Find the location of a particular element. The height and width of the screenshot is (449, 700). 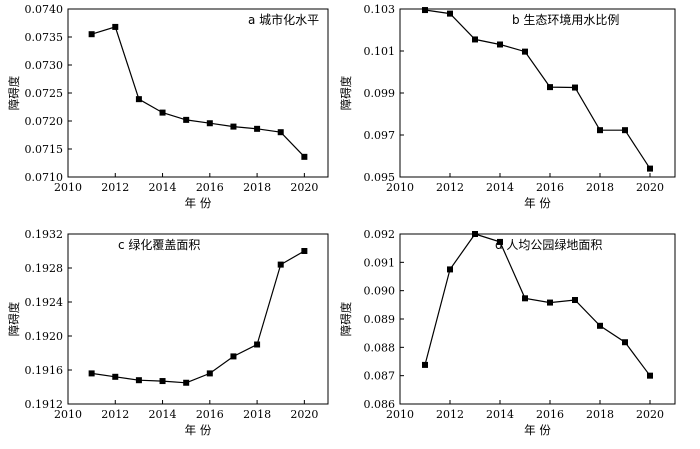

data-point-d-2017 is located at coordinates (575, 300).